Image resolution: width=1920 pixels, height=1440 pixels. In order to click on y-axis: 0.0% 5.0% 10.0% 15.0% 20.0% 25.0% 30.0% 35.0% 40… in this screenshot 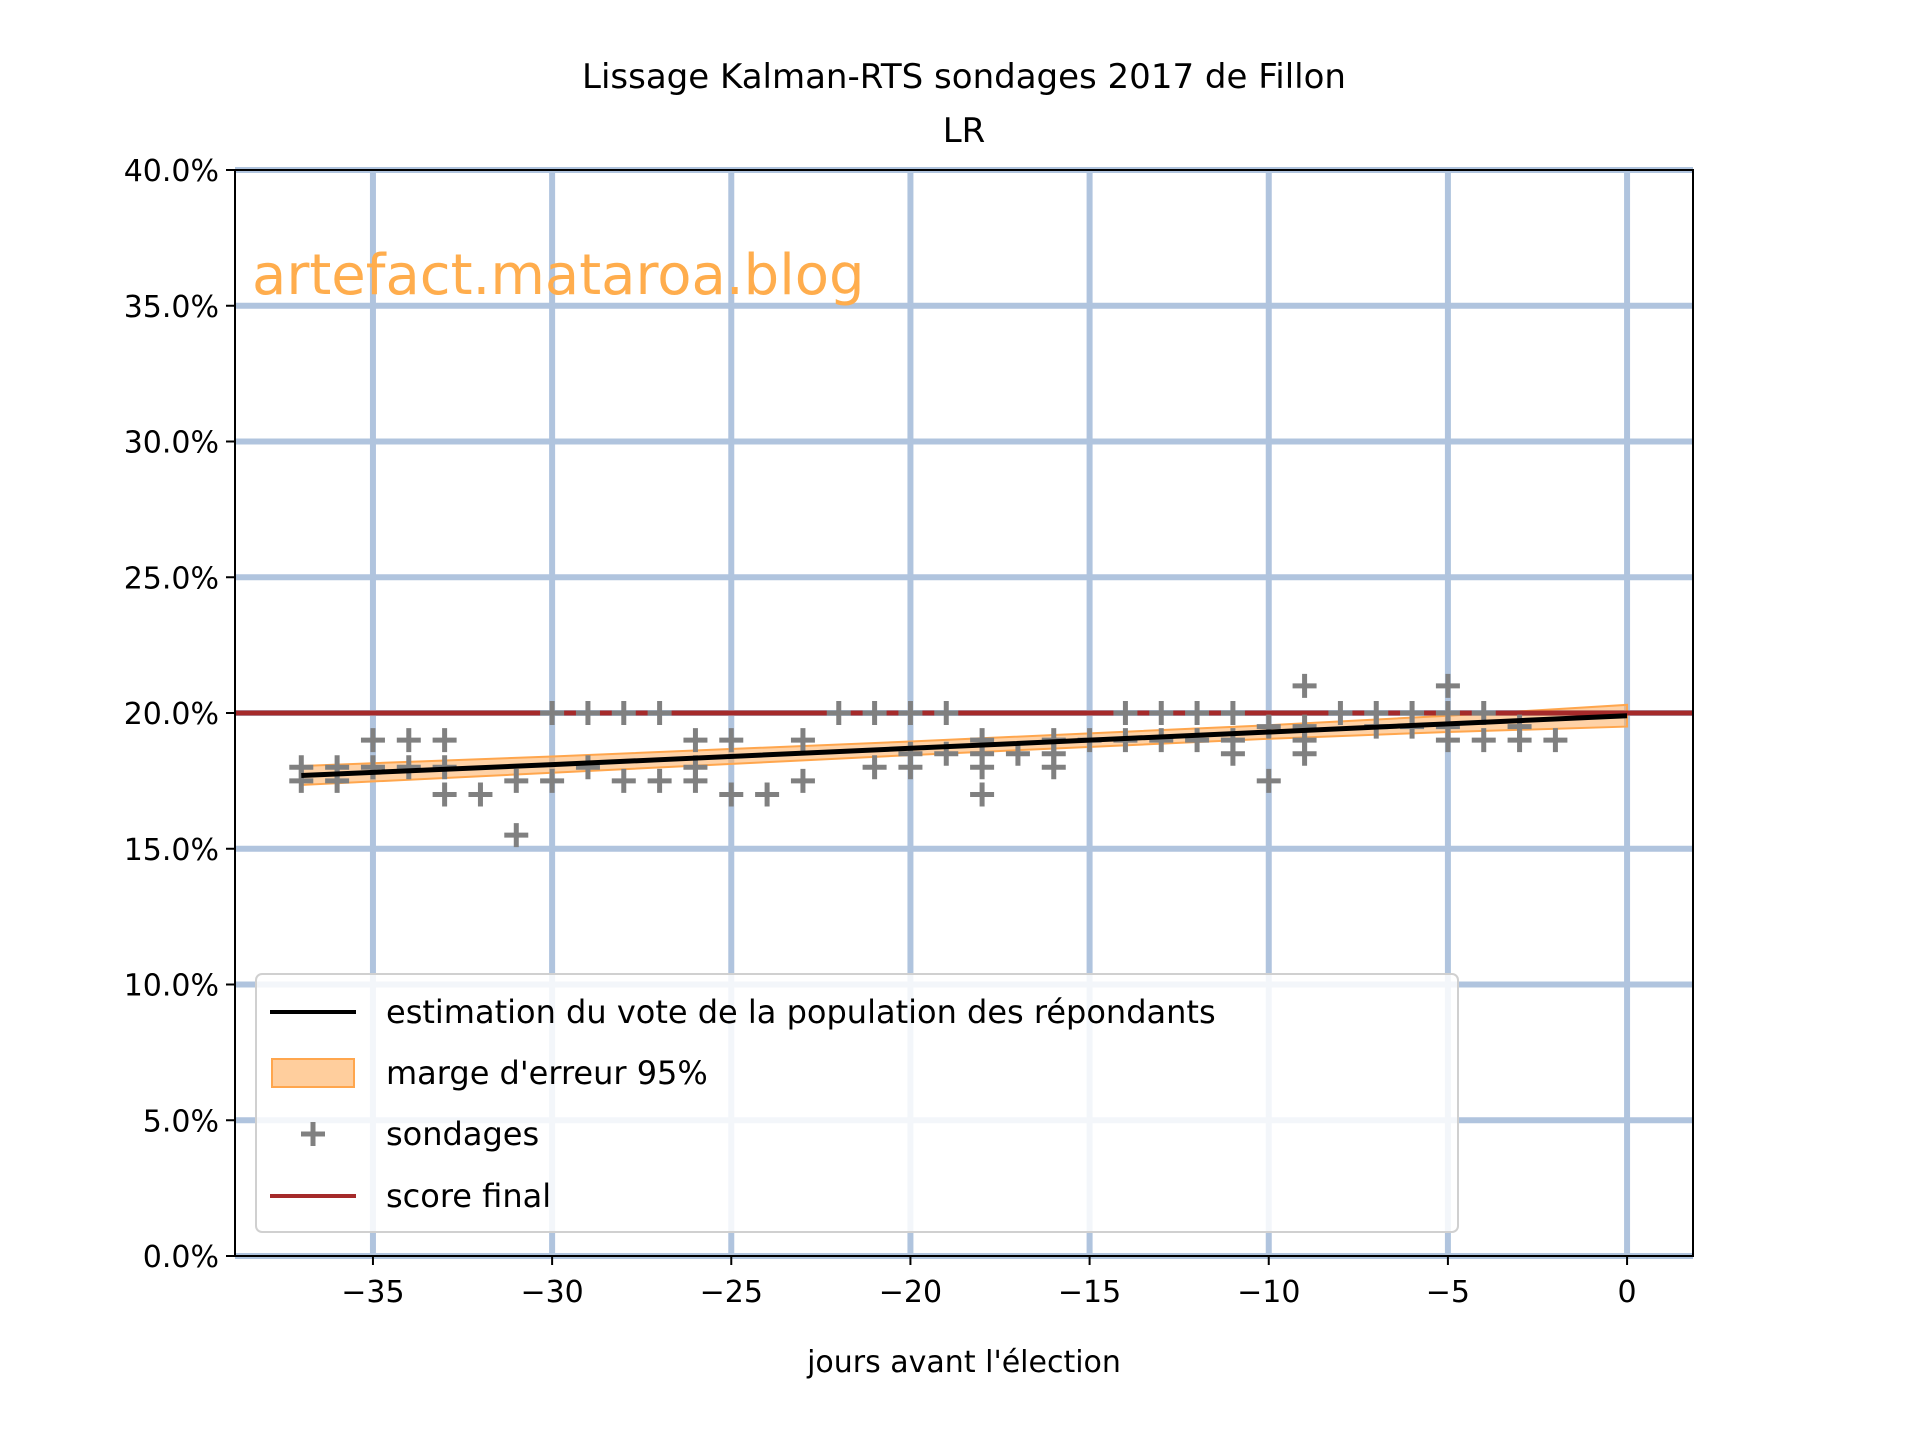, I will do `click(179, 714)`.